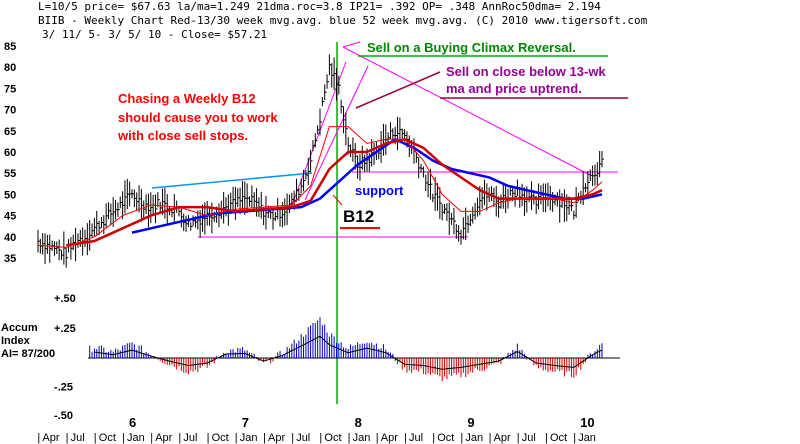  I want to click on accum-label-3: AI= 87/200, so click(28, 354).